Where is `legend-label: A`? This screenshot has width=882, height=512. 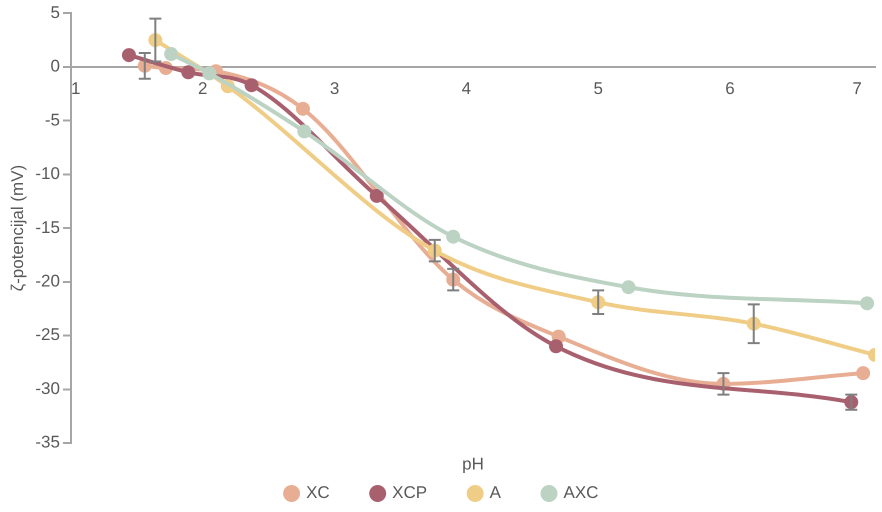 legend-label: A is located at coordinates (496, 492).